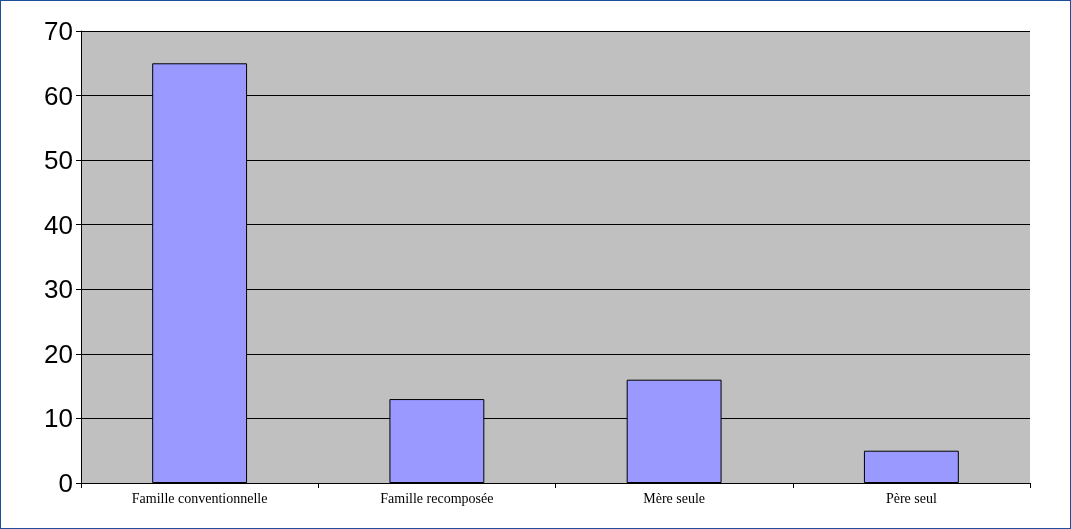  Describe the element at coordinates (58, 160) in the screenshot. I see `y-tick-label: 50` at that location.